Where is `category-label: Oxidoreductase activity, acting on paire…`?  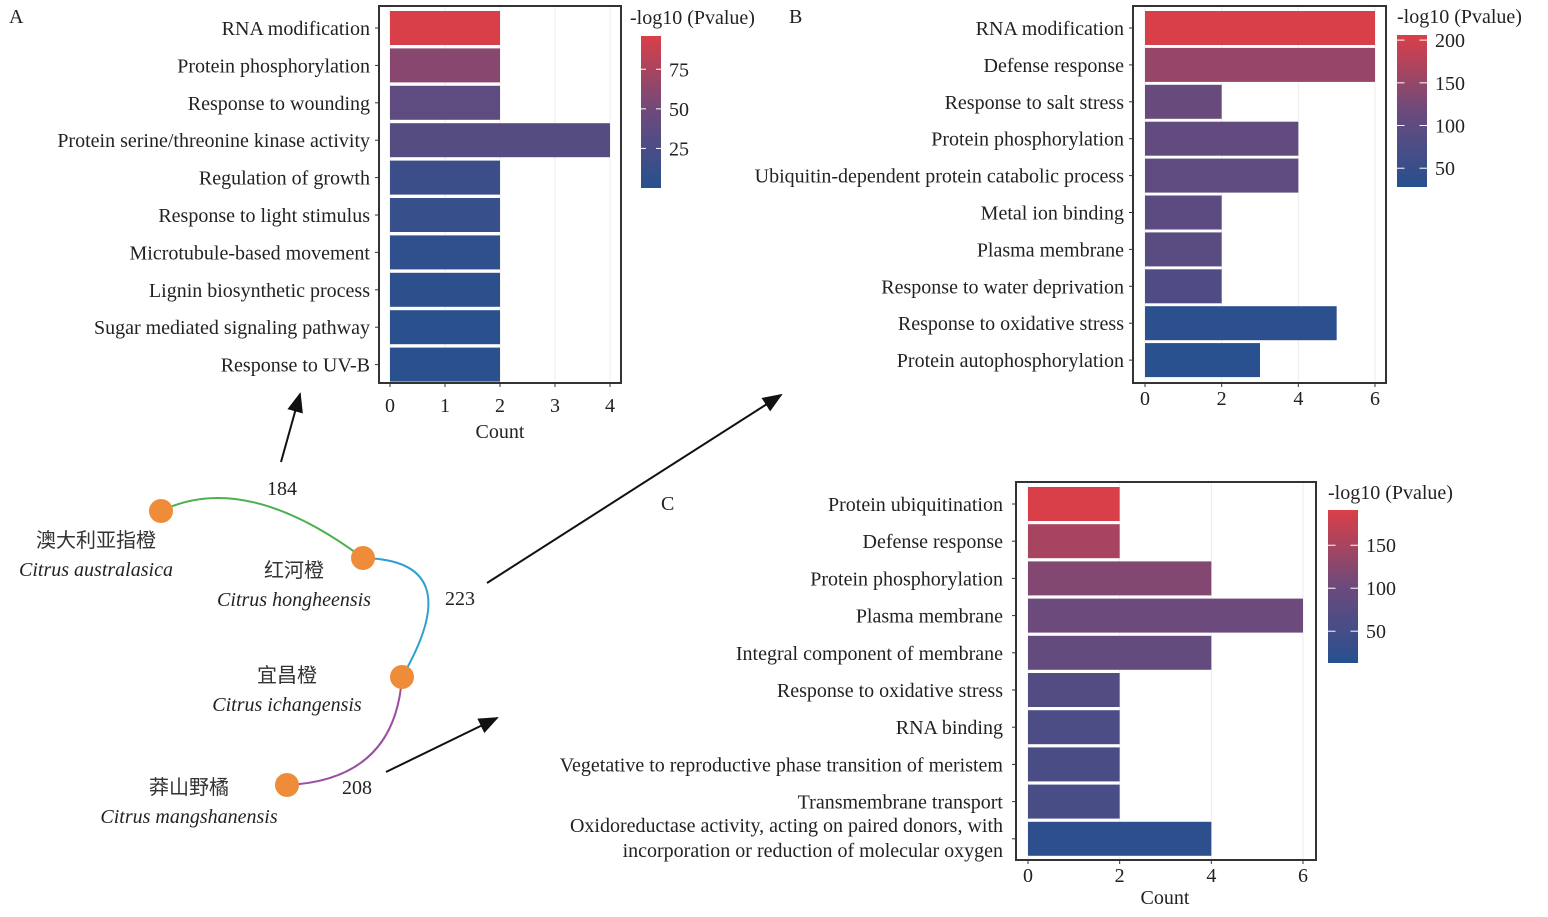 category-label: Oxidoreductase activity, acting on paire… is located at coordinates (786, 838).